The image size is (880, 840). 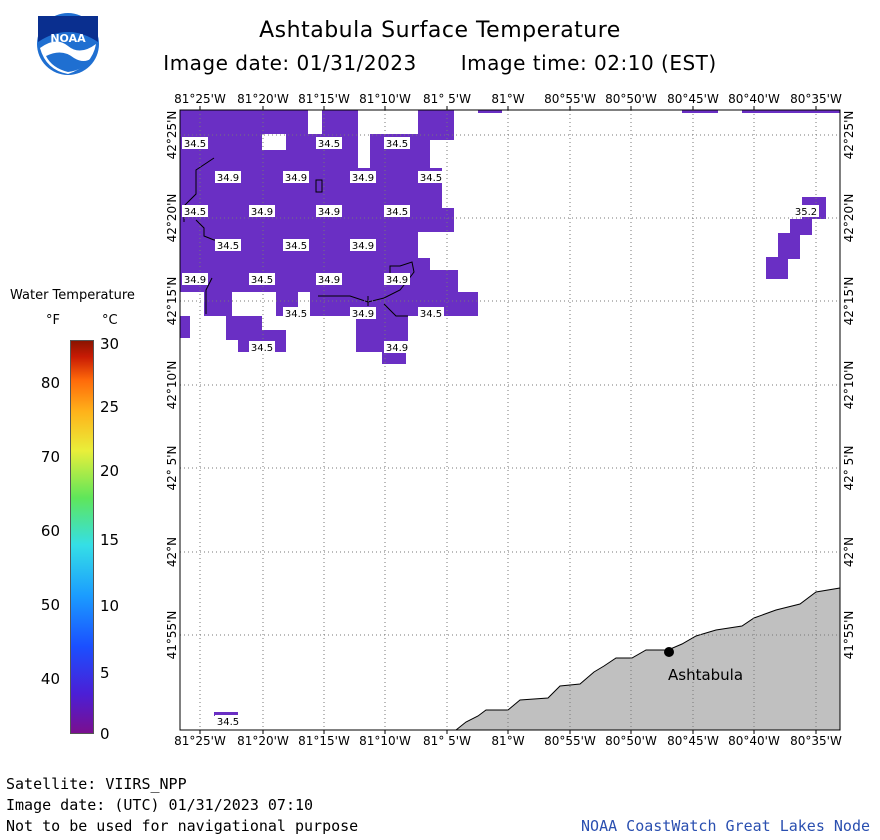 I want to click on lat-label-left: 42°20'N, so click(x=172, y=218).